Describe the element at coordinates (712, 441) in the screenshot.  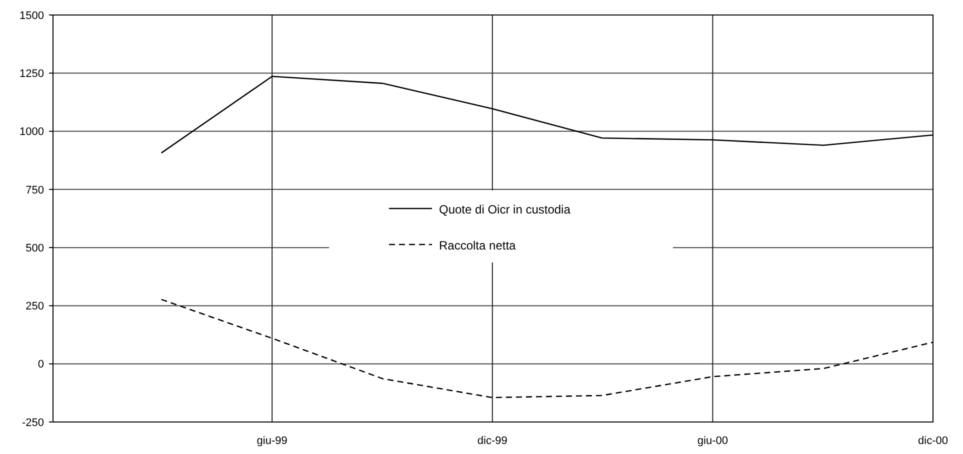
I see `x-tick-label: giu-00` at that location.